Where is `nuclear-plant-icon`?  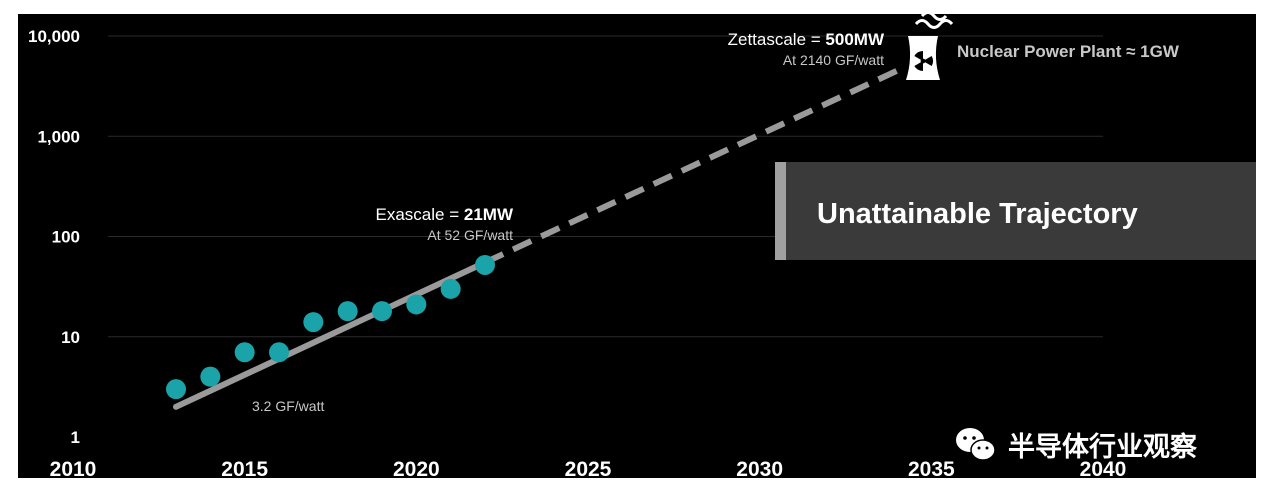 nuclear-plant-icon is located at coordinates (930, 47).